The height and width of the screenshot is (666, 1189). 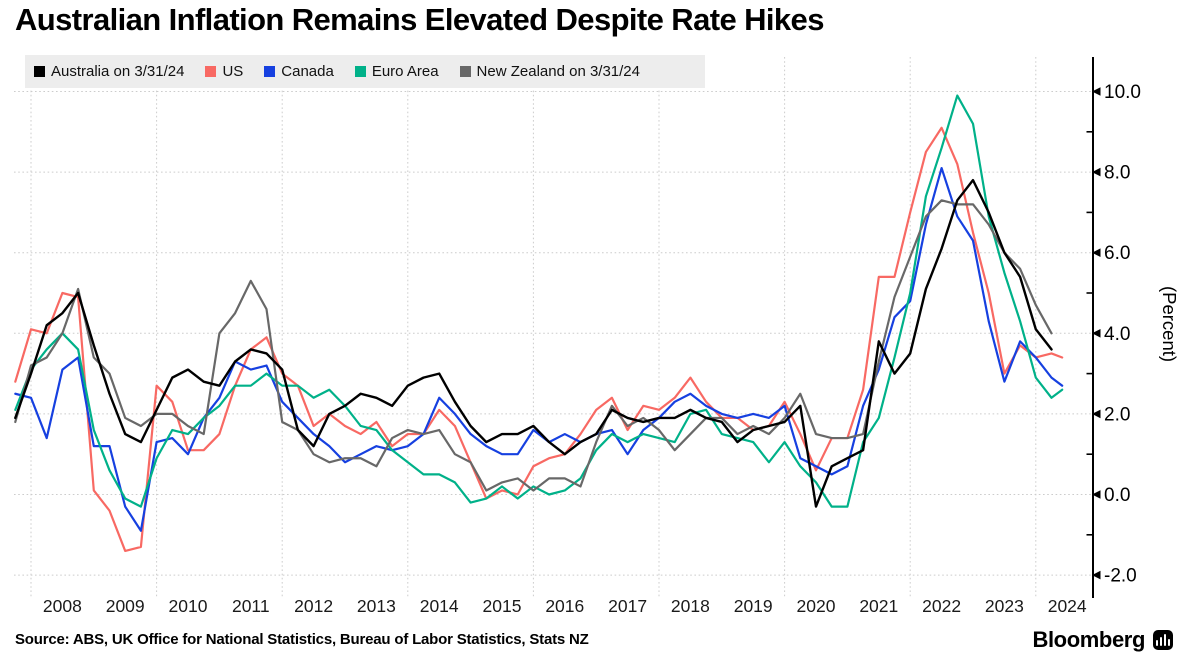 What do you see at coordinates (1117, 495) in the screenshot?
I see `y-tick-label: 0.0` at bounding box center [1117, 495].